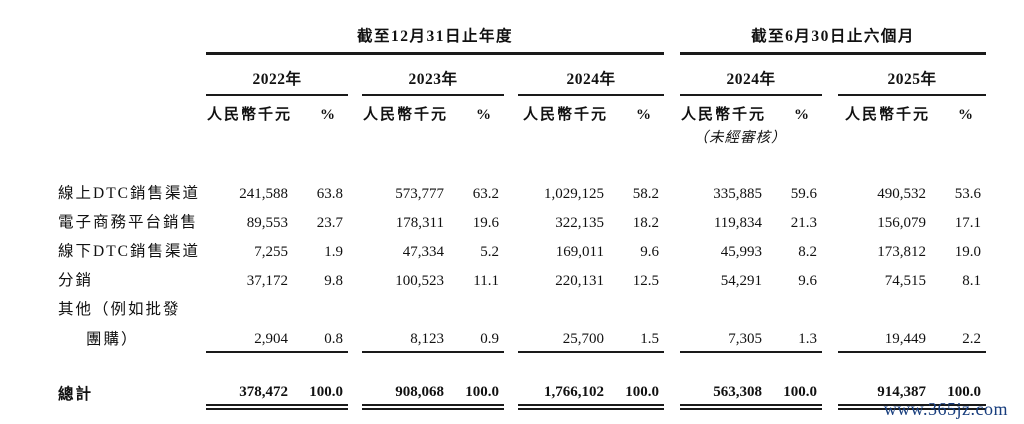  I want to click on cell-value: 173,812, so click(902, 252).